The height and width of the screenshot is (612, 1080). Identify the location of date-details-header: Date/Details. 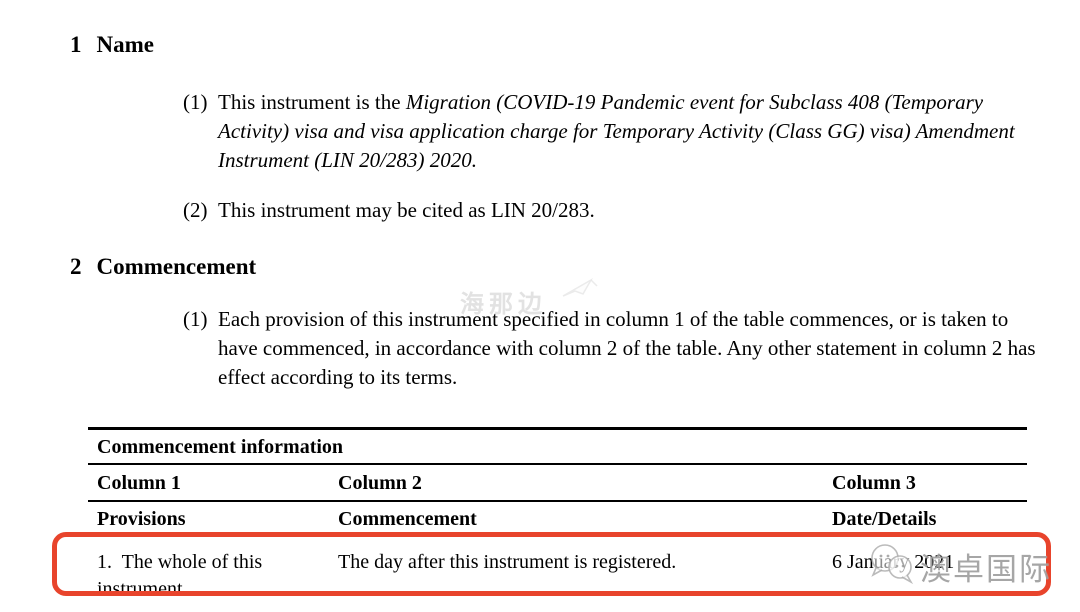
(884, 519).